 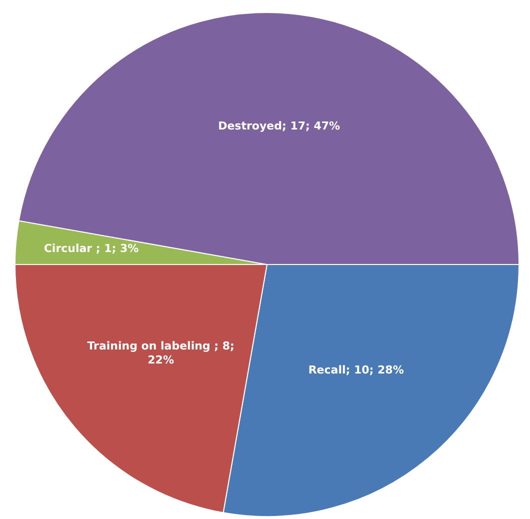 What do you see at coordinates (279, 125) in the screenshot?
I see `slice-label: Destroyed; 17; 47%` at bounding box center [279, 125].